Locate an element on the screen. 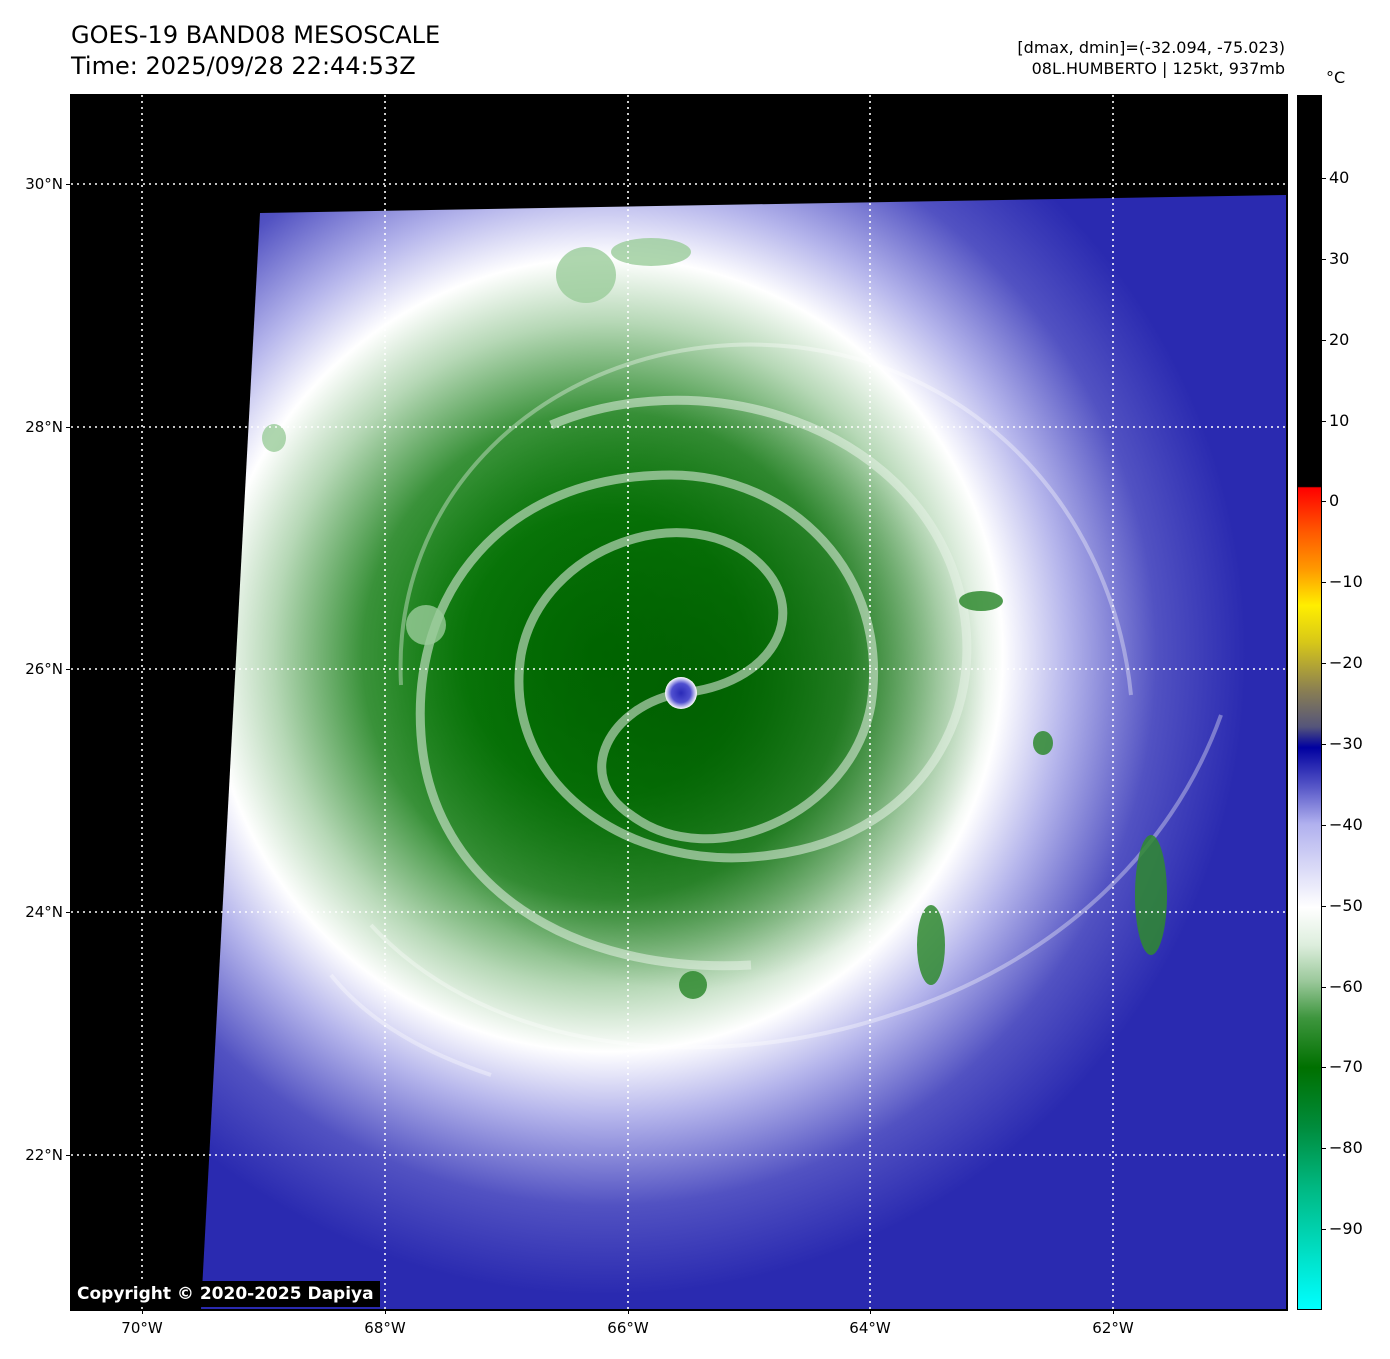 This screenshot has width=1390, height=1359. colorbar is located at coordinates (1309, 702).